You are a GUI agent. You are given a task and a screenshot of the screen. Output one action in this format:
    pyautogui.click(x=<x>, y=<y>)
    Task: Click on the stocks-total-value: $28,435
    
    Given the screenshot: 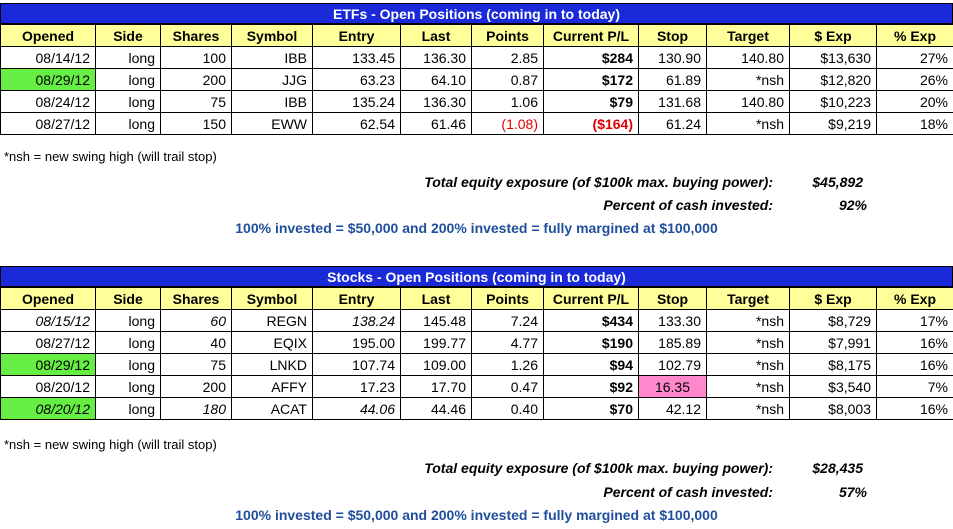 What is the action you would take?
    pyautogui.click(x=837, y=468)
    